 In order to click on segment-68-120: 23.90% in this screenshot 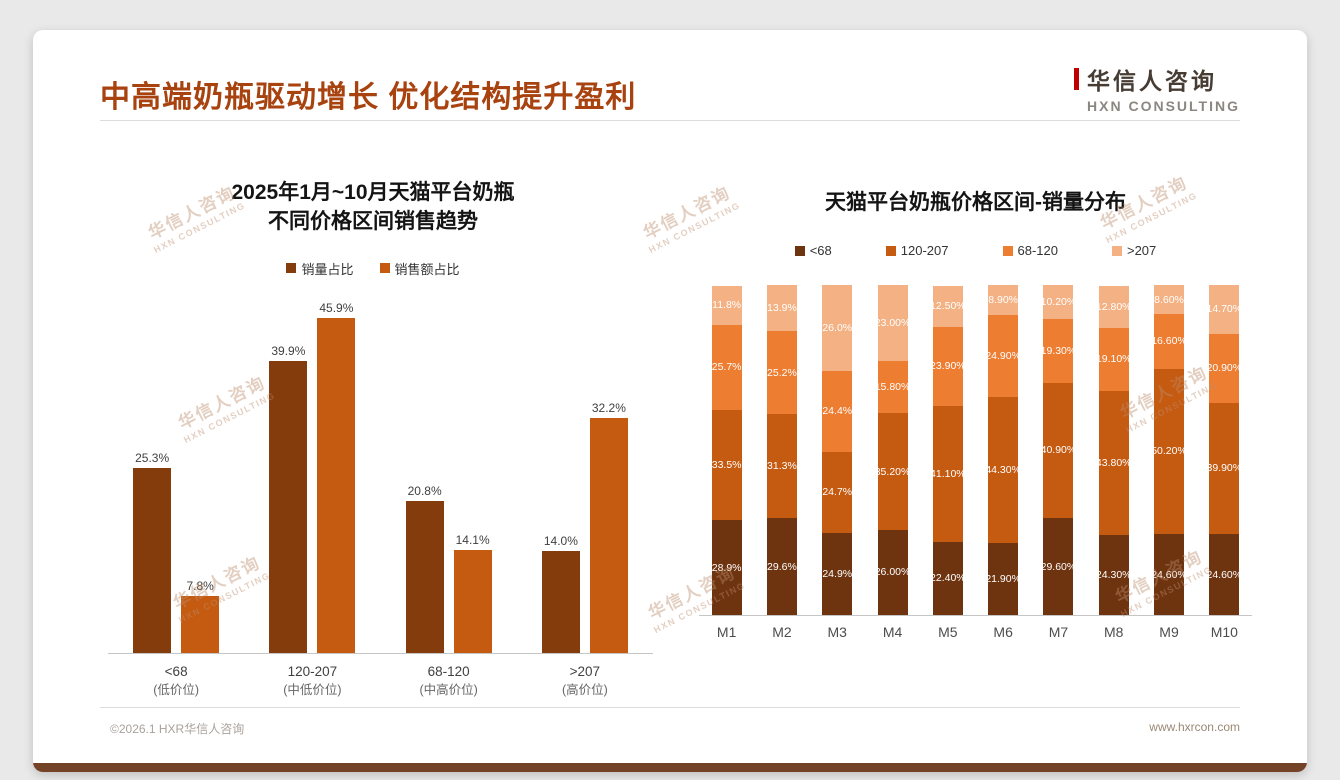, I will do `click(948, 366)`.